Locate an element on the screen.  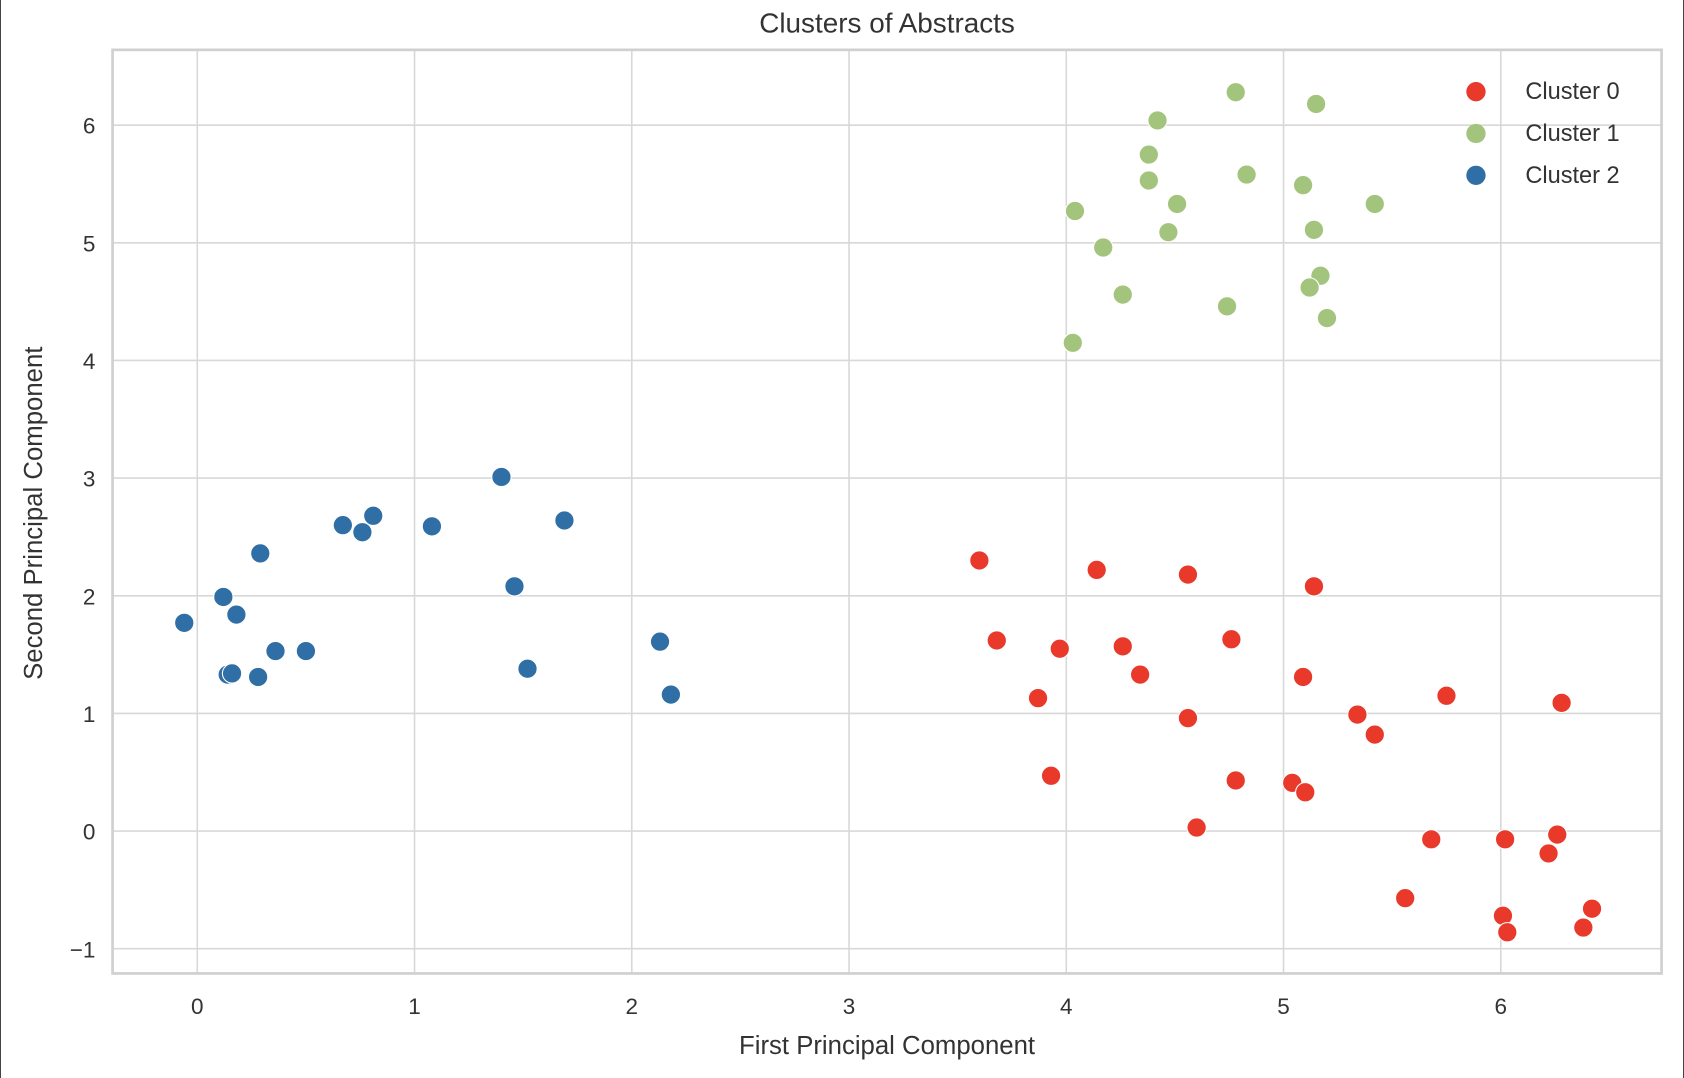
legend-label-cluster-0: Cluster 0 is located at coordinates (1572, 91).